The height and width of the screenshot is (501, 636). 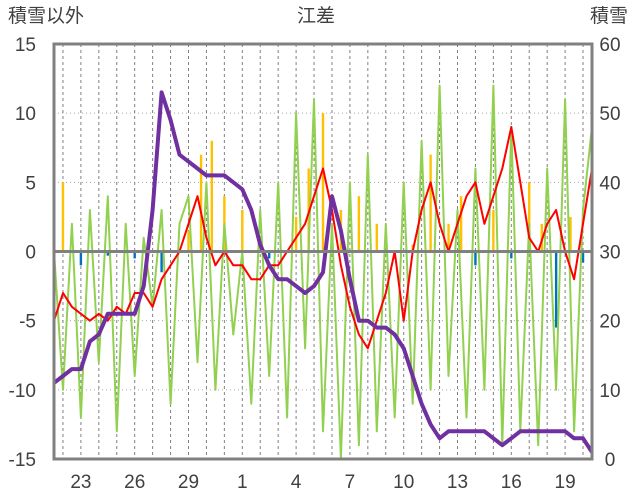 What do you see at coordinates (609, 183) in the screenshot?
I see `right-tick-label: 40` at bounding box center [609, 183].